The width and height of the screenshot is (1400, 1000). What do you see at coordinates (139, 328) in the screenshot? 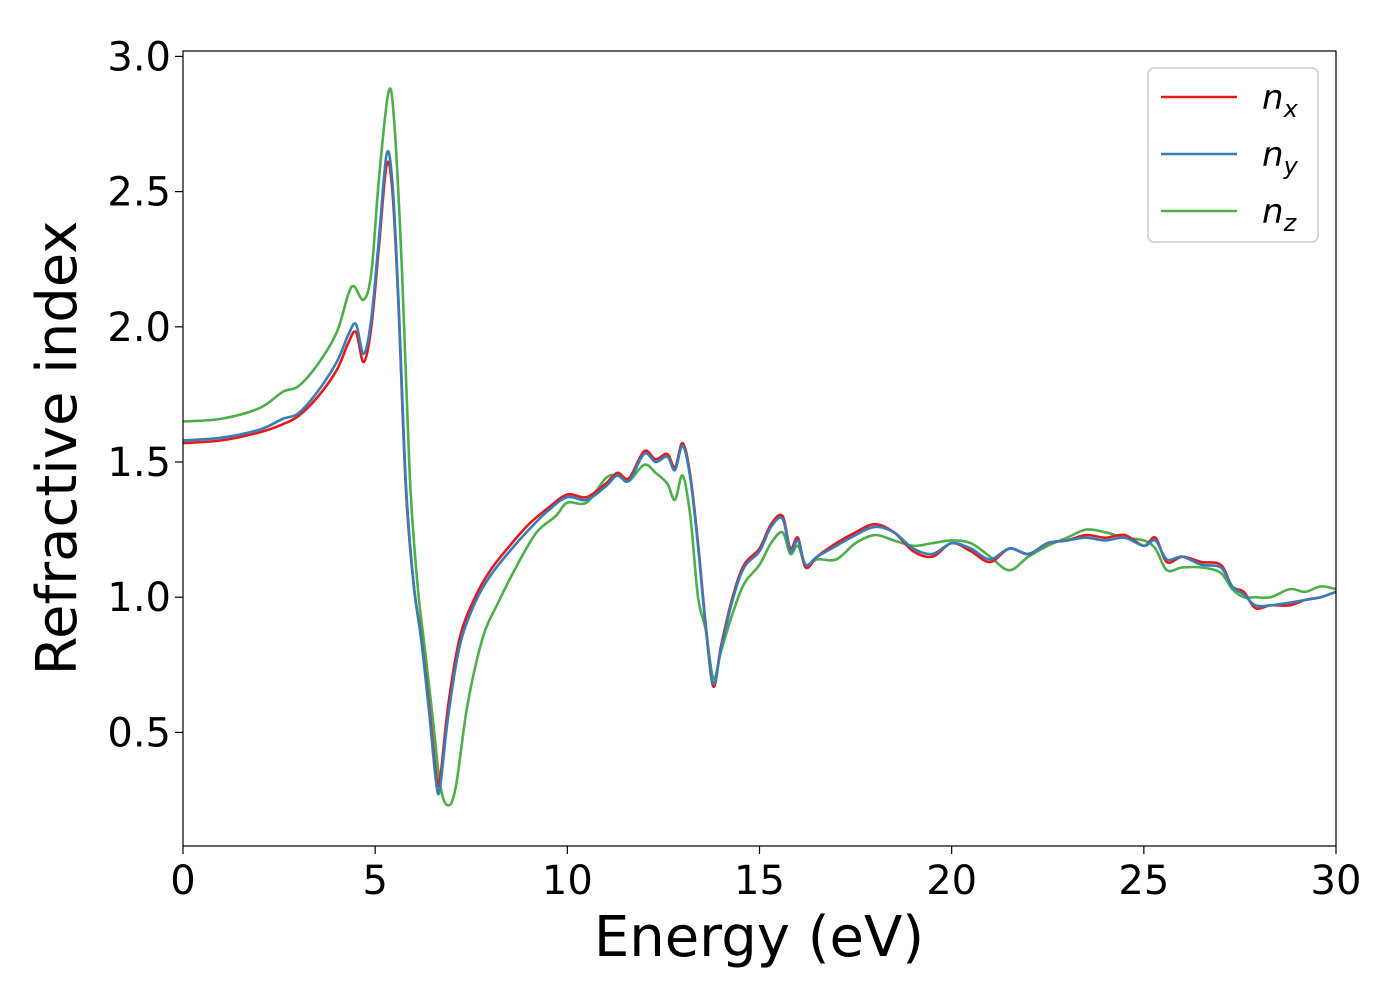
I see `y-tick-label: 2.0` at bounding box center [139, 328].